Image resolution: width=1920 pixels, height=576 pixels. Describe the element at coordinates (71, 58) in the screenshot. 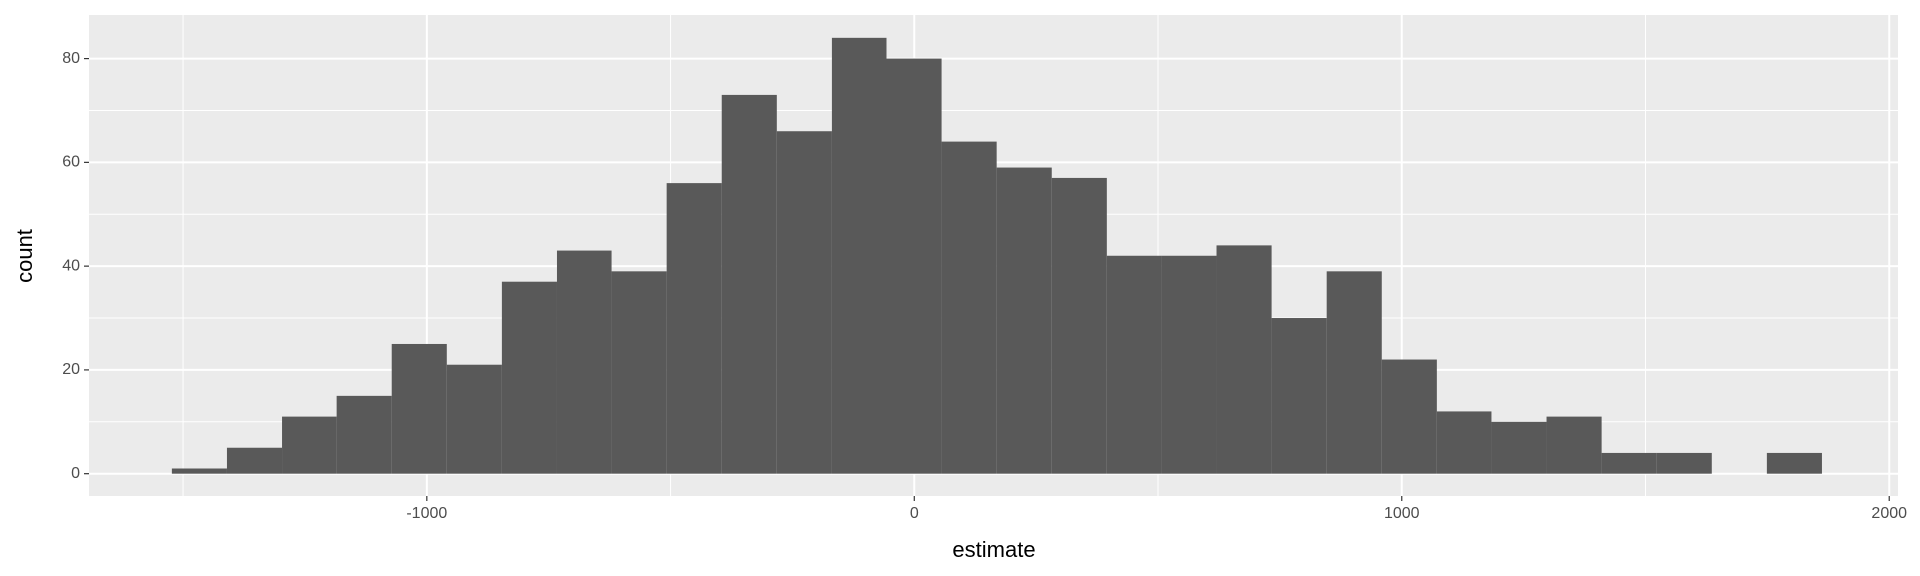

I see `y-tick-label: 80` at that location.